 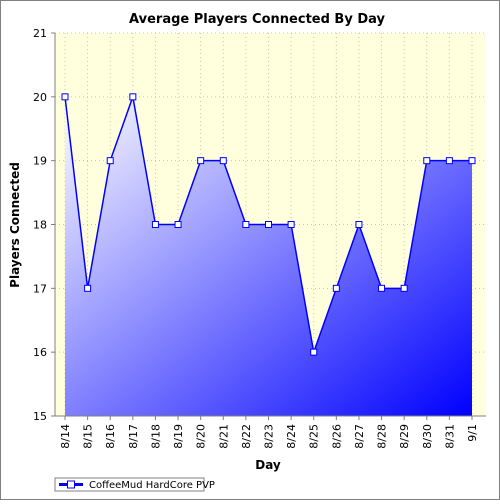 What do you see at coordinates (427, 436) in the screenshot?
I see `x-tick-label: 8/30` at bounding box center [427, 436].